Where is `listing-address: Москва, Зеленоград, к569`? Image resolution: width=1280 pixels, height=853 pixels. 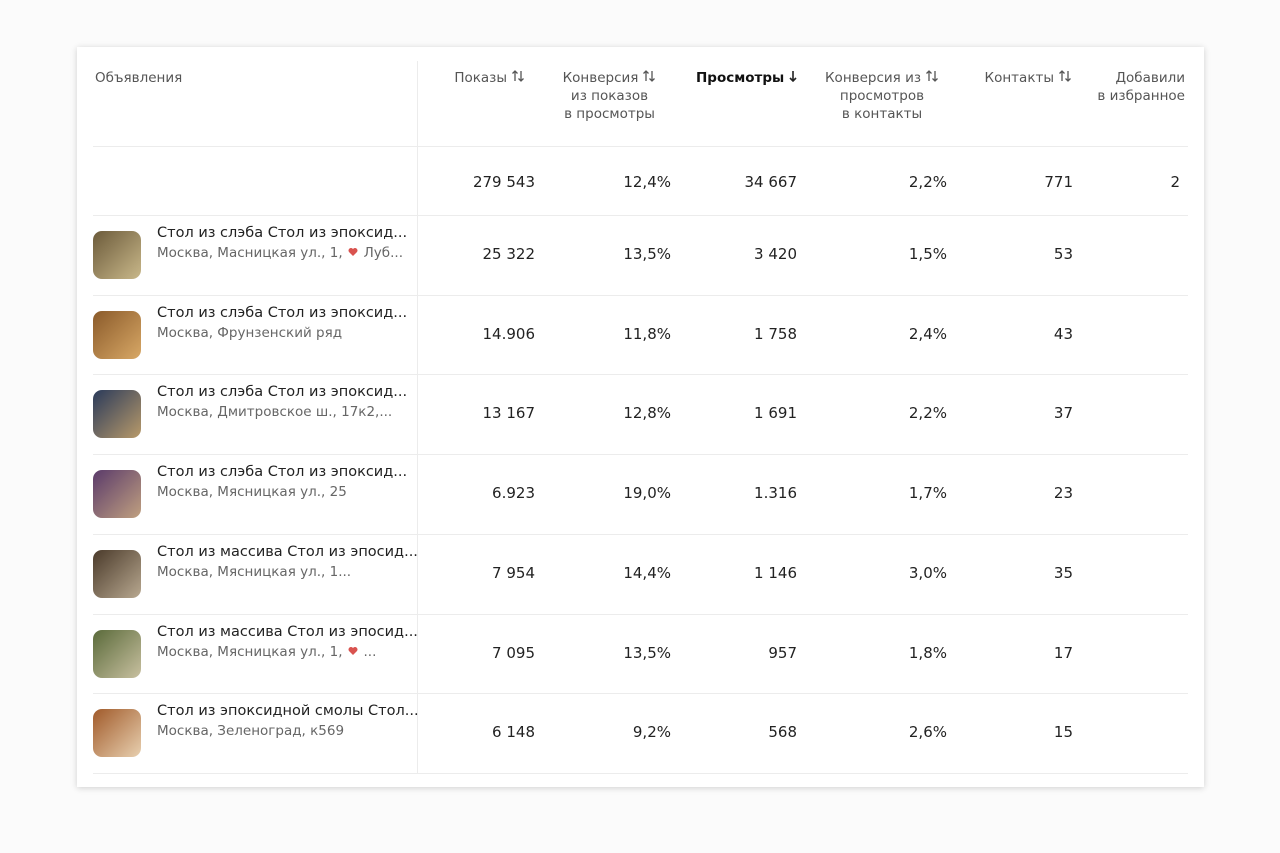 listing-address: Москва, Зеленоград, к569 is located at coordinates (250, 731).